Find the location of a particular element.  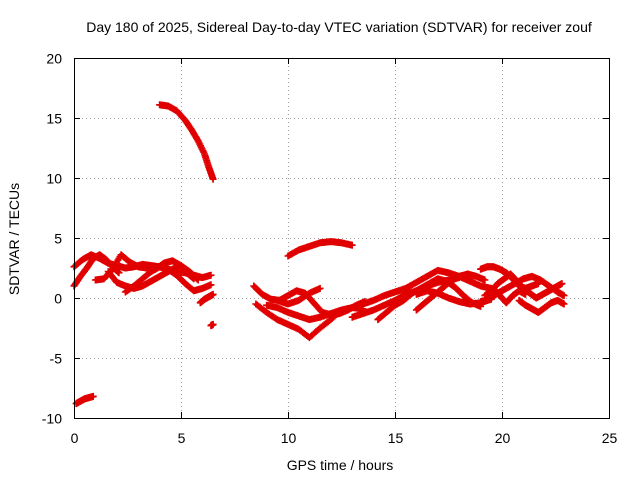

y-tick-label: -5 is located at coordinates (56, 359).